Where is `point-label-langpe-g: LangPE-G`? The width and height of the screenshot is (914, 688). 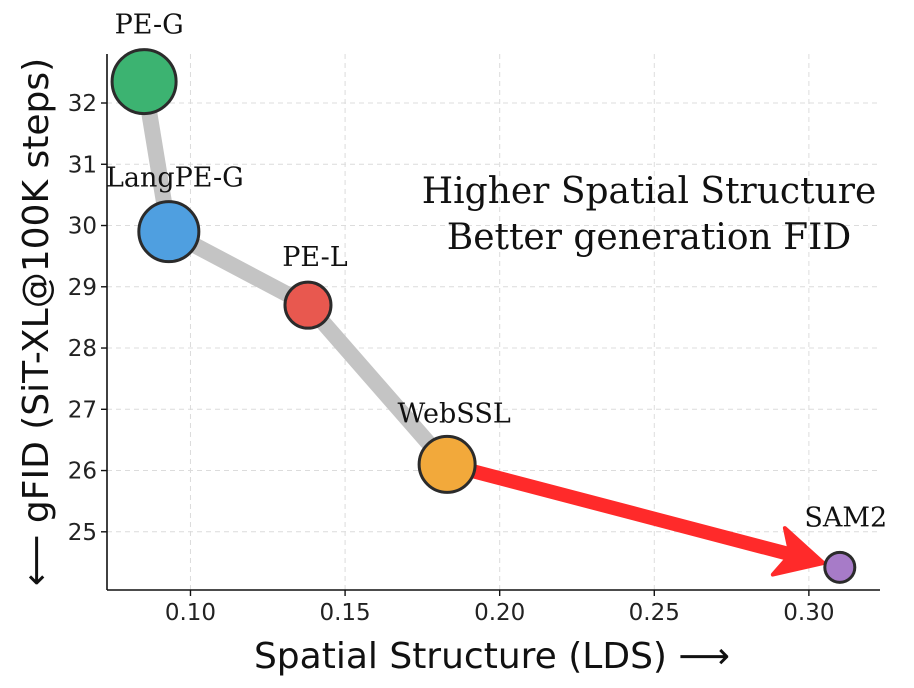 point-label-langpe-g: LangPE-G is located at coordinates (175, 178).